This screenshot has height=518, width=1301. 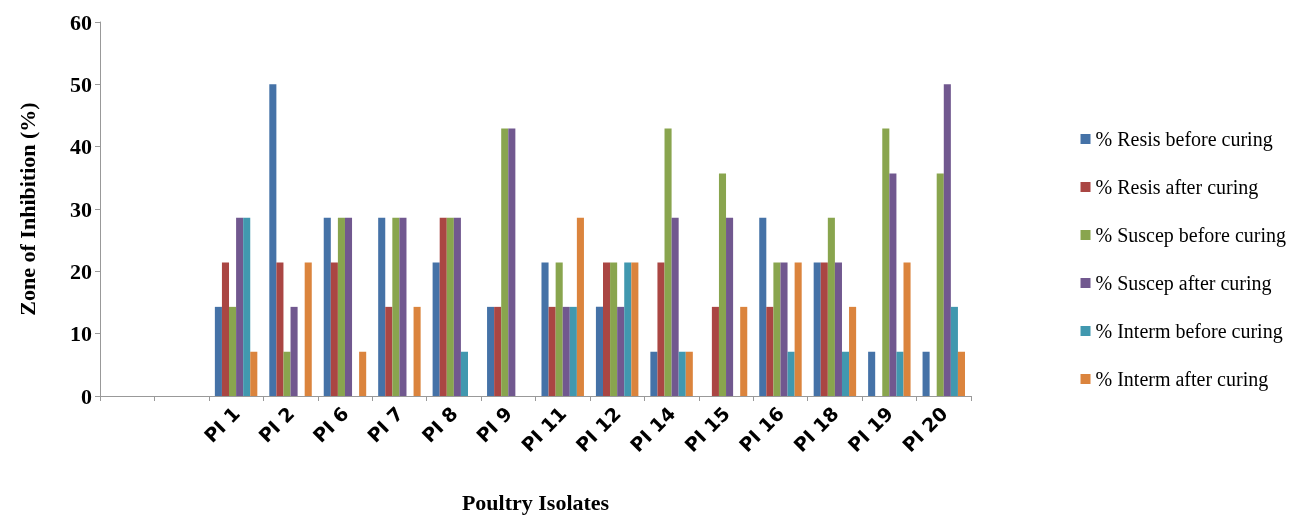 I want to click on x-tick-label: PI 2, so click(x=276, y=424).